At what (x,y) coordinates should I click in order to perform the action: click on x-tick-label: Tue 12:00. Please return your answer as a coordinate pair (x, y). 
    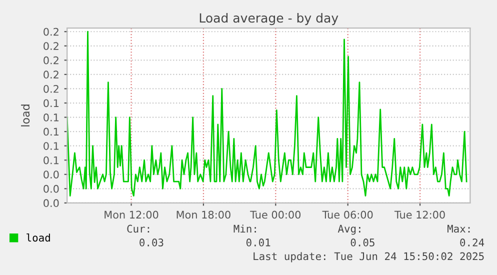
    Looking at the image, I should click on (419, 214).